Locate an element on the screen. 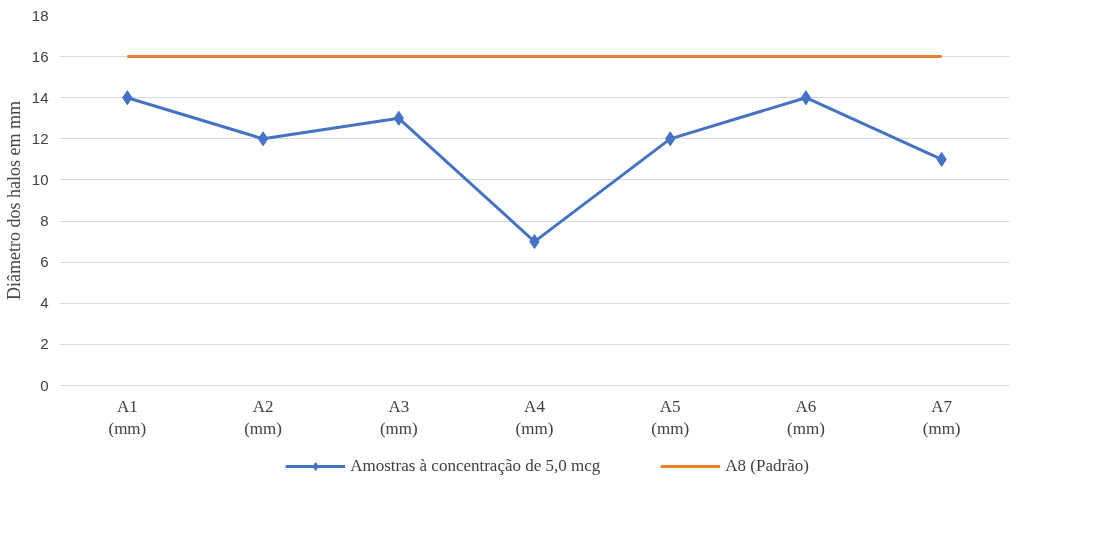 Image resolution: width=1102 pixels, height=545 pixels. y-tick-label: 12 is located at coordinates (40, 138).